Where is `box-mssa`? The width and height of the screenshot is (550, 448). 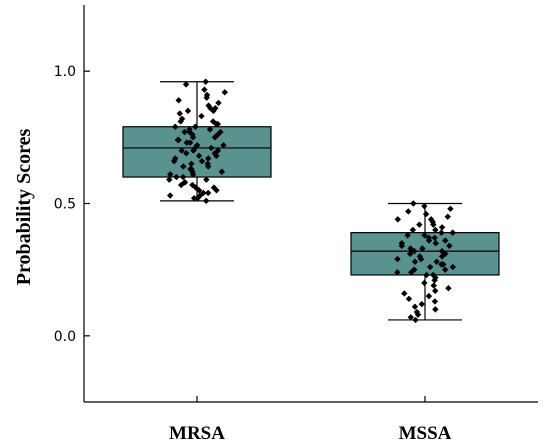 box-mssa is located at coordinates (425, 254).